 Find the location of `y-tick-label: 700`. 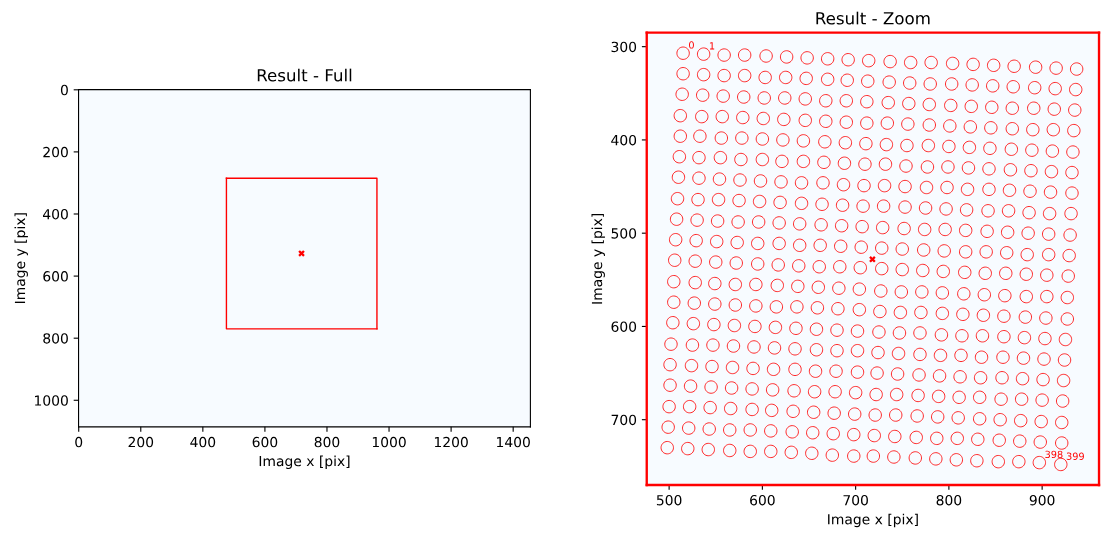

y-tick-label: 700 is located at coordinates (624, 420).